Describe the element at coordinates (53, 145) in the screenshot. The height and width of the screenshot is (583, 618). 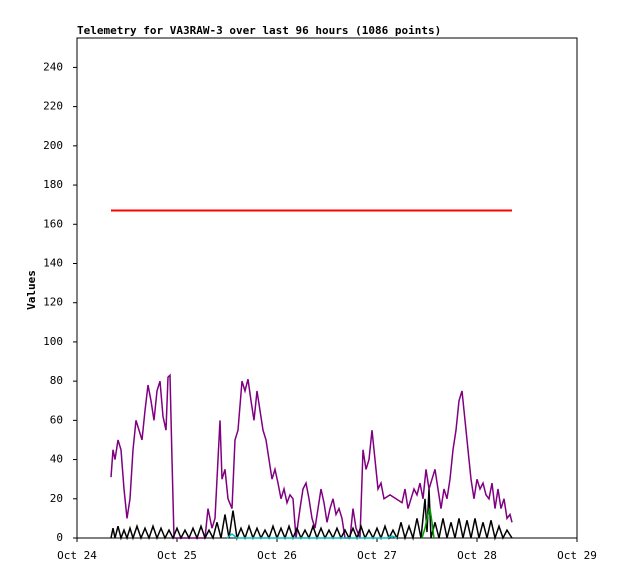
I see `y-tick-label: 200` at that location.